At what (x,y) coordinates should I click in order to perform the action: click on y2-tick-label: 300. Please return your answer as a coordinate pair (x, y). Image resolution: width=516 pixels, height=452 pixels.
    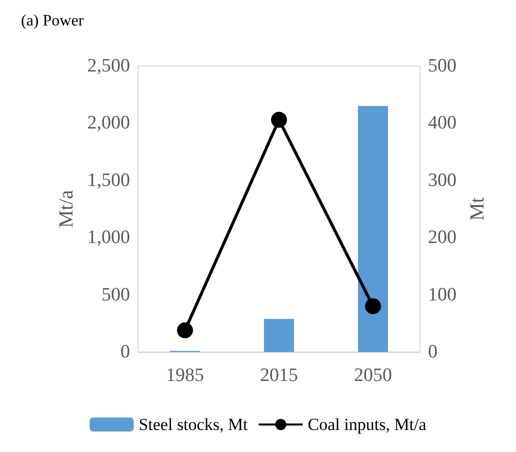
    Looking at the image, I should click on (442, 180).